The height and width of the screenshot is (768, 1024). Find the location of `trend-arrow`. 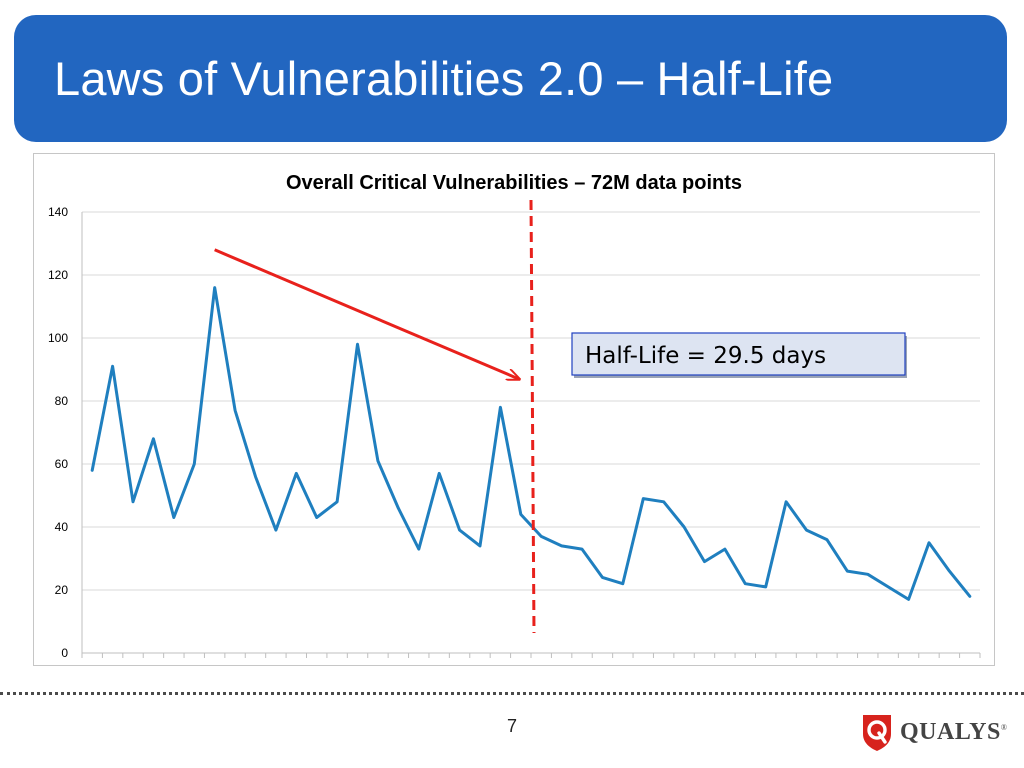

trend-arrow is located at coordinates (366, 313).